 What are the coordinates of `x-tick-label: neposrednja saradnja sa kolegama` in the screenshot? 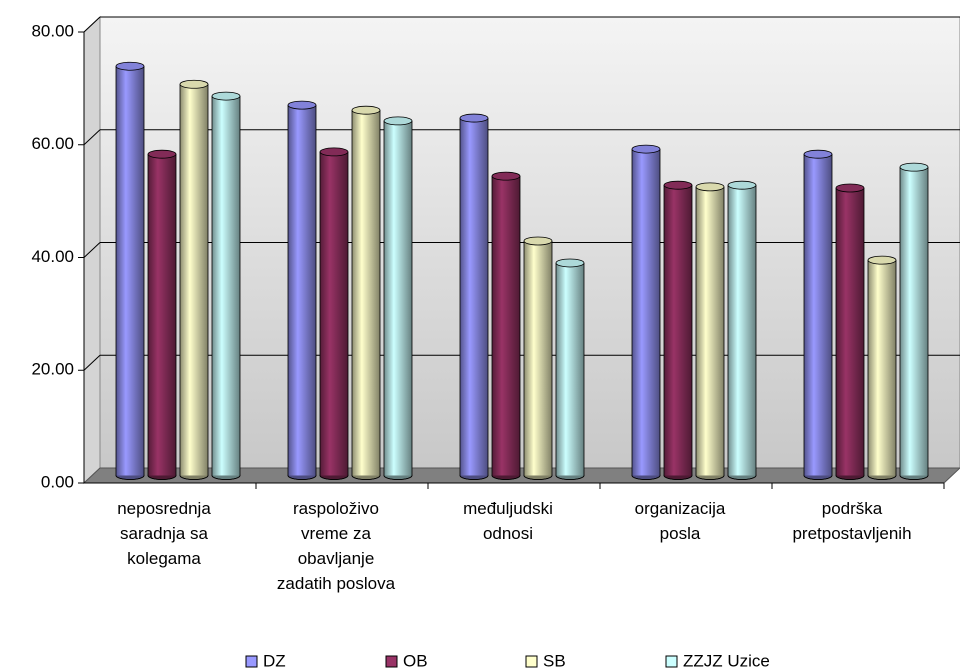 It's located at (164, 533).